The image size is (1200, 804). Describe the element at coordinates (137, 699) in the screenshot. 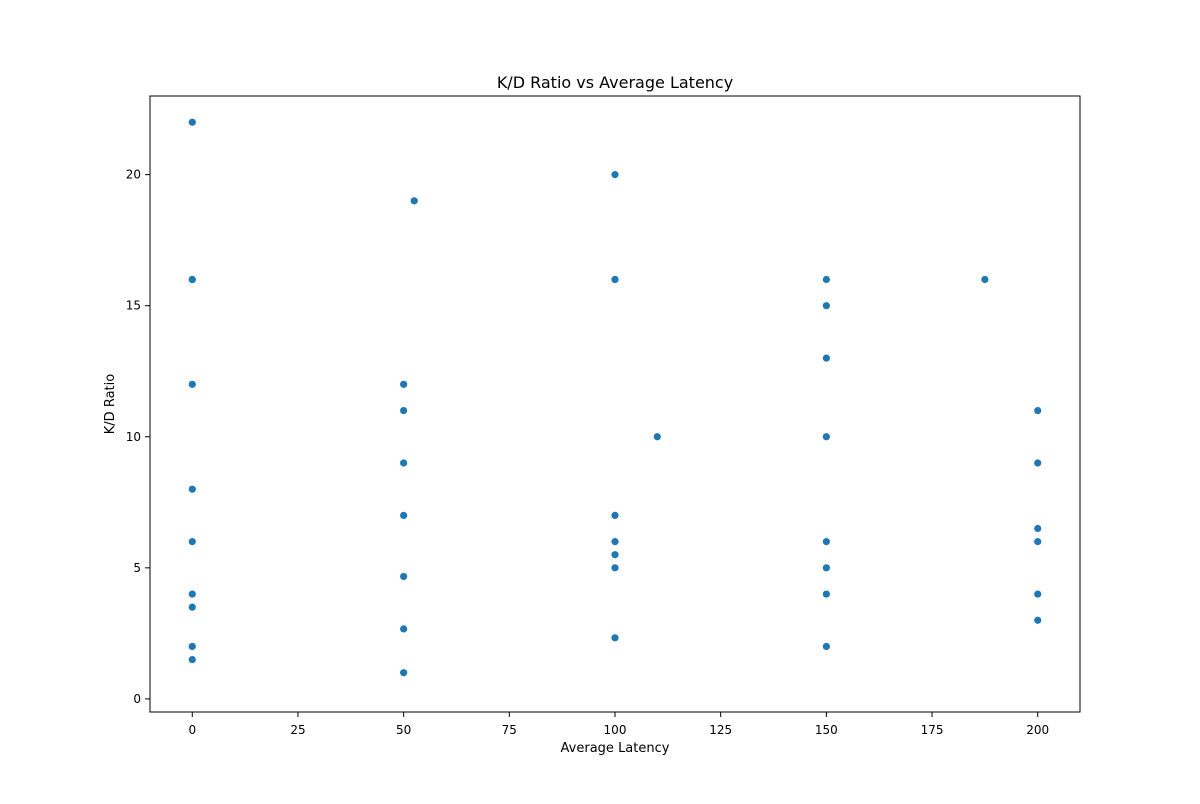

I see `y-tick-label: 0` at that location.